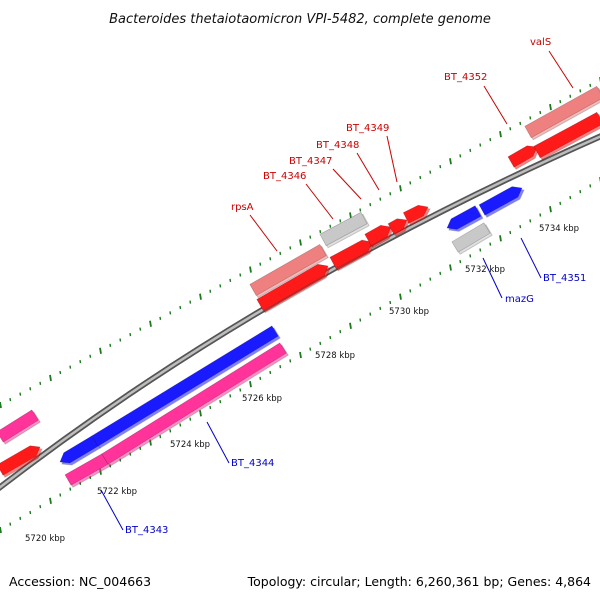 The width and height of the screenshot is (600, 600). What do you see at coordinates (415, 214) in the screenshot?
I see `feature-bt4349` at bounding box center [415, 214].